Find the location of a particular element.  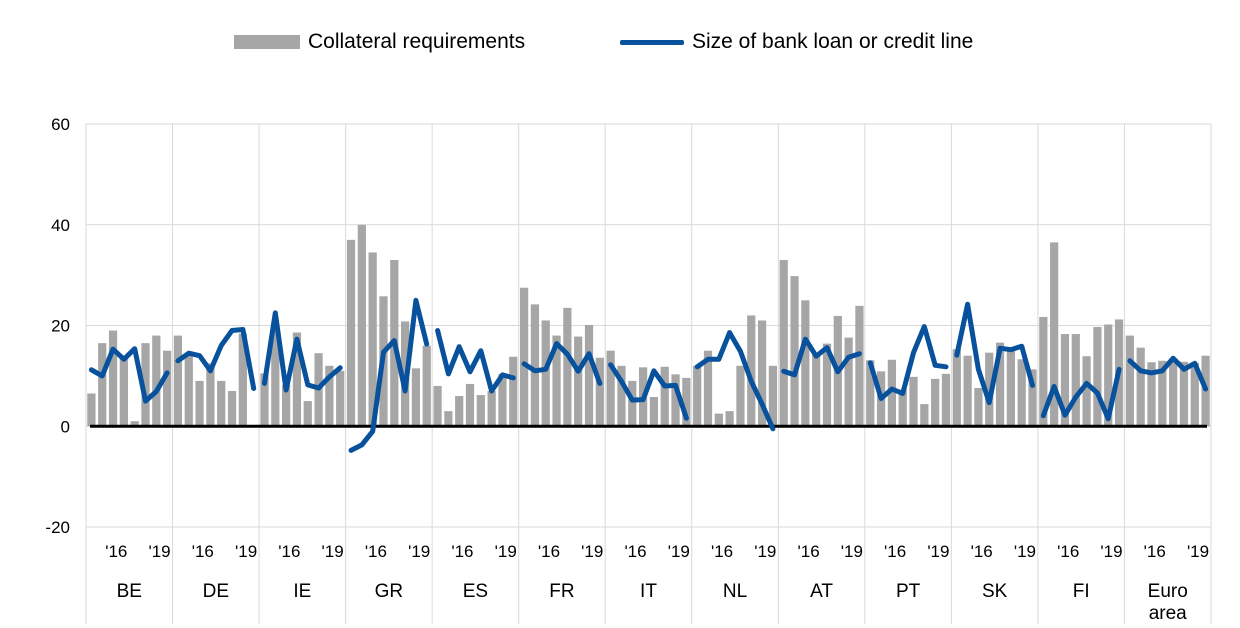

line-bank-loan-es is located at coordinates (475, 361).